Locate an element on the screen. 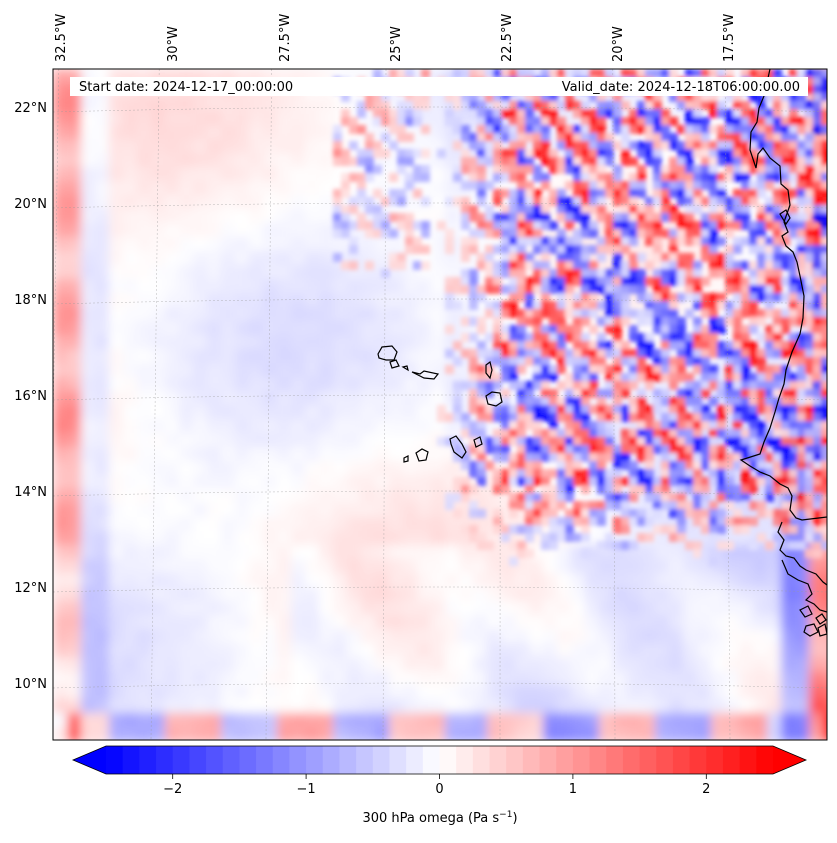 This screenshot has width=837, height=843. latitude-labels: 22°N 20°N 18°N 16°N 14°N 12°N 10°N is located at coordinates (30, 396).